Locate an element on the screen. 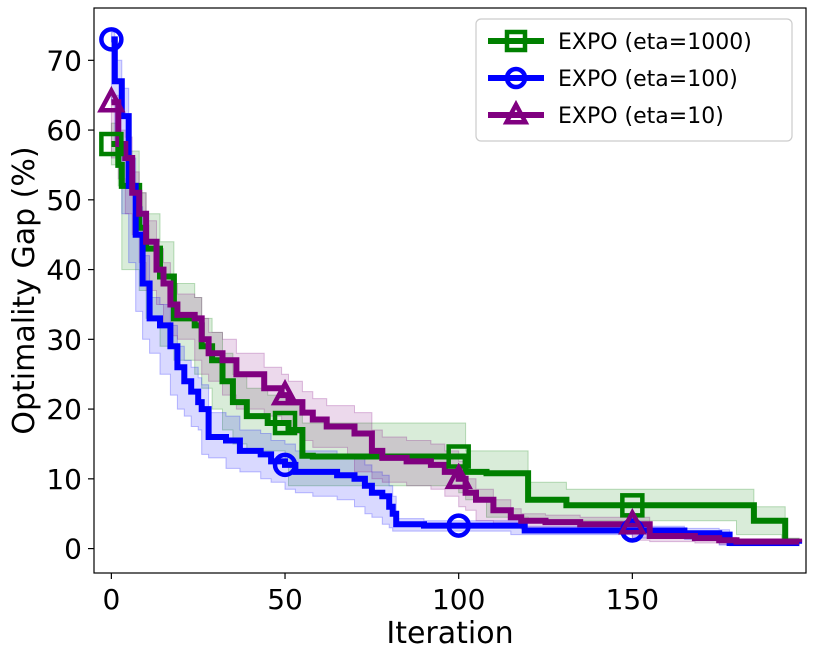 Image resolution: width=814 pixels, height=659 pixels. y-tick-label: 50 is located at coordinates (64, 200).